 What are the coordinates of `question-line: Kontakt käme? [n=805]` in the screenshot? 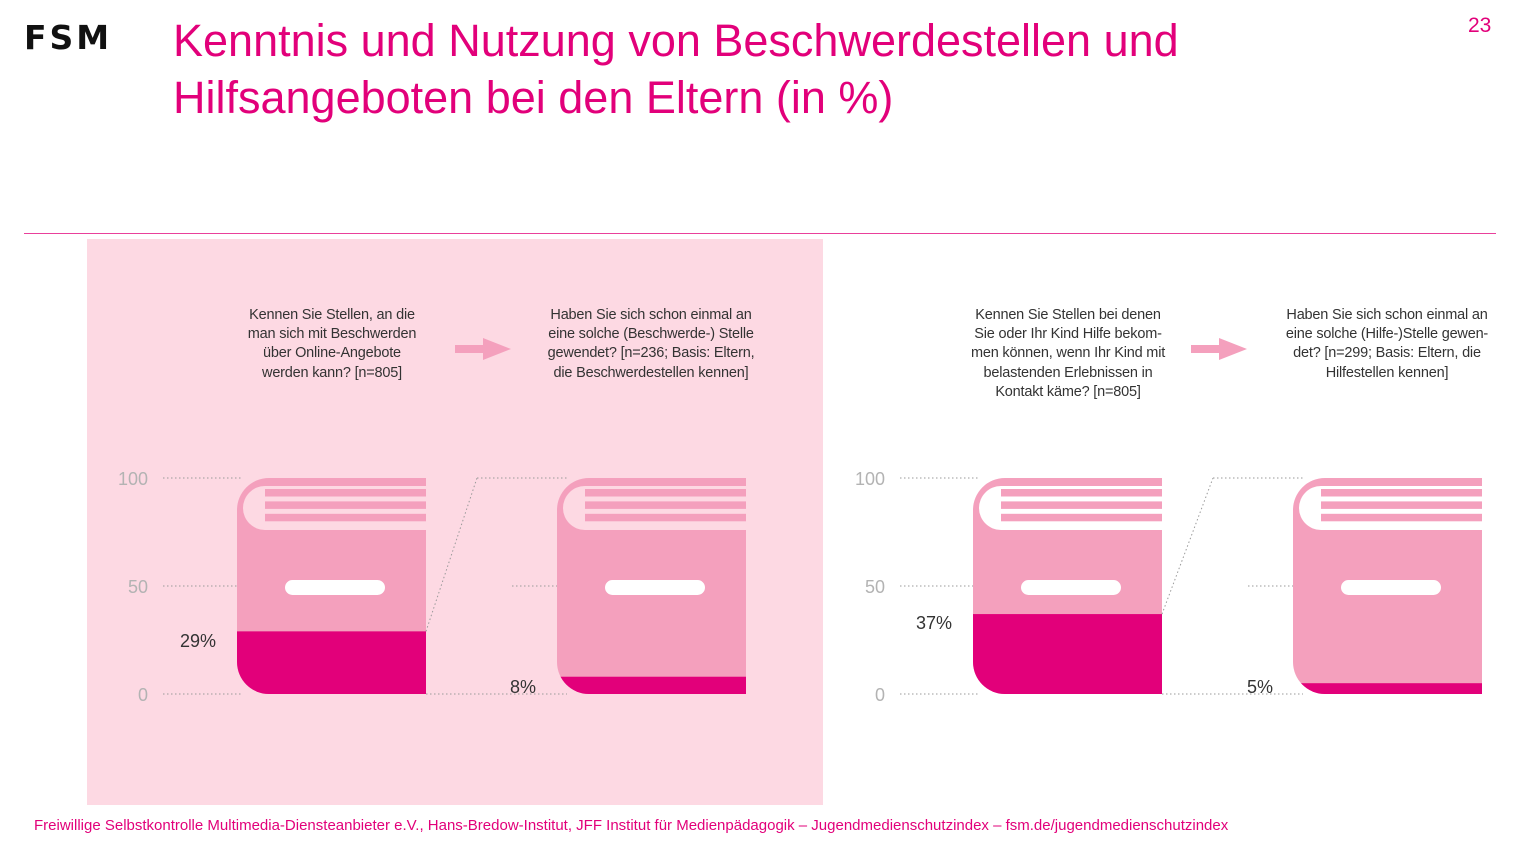 It's located at (1068, 391).